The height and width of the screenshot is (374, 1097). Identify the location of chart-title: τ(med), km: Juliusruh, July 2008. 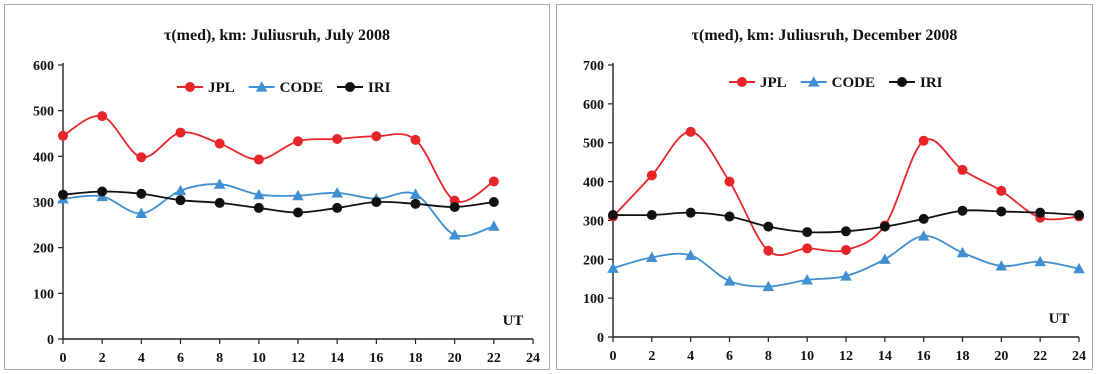
(277, 35).